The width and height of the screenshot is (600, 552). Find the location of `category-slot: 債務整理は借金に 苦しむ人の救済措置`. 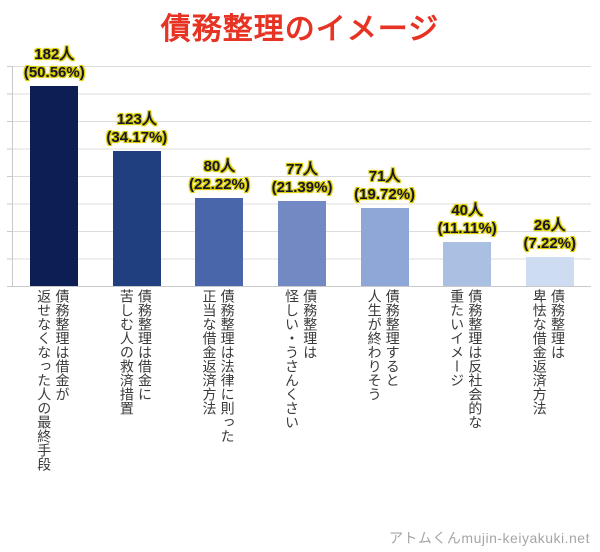

category-slot: 債務整理は借金に 苦しむ人の救済措置 is located at coordinates (136, 414).